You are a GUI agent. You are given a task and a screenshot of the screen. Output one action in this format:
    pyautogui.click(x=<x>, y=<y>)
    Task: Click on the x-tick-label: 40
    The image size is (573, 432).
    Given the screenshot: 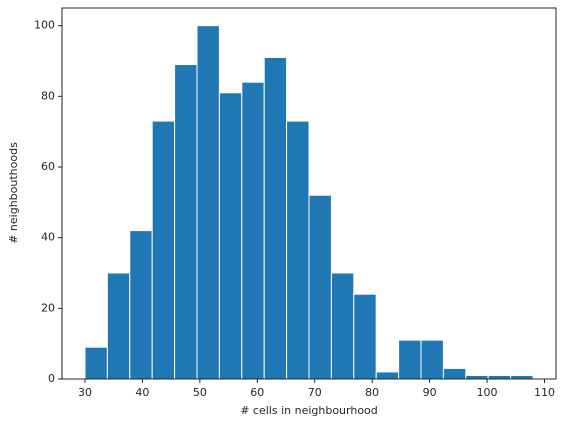 What is the action you would take?
    pyautogui.click(x=142, y=392)
    